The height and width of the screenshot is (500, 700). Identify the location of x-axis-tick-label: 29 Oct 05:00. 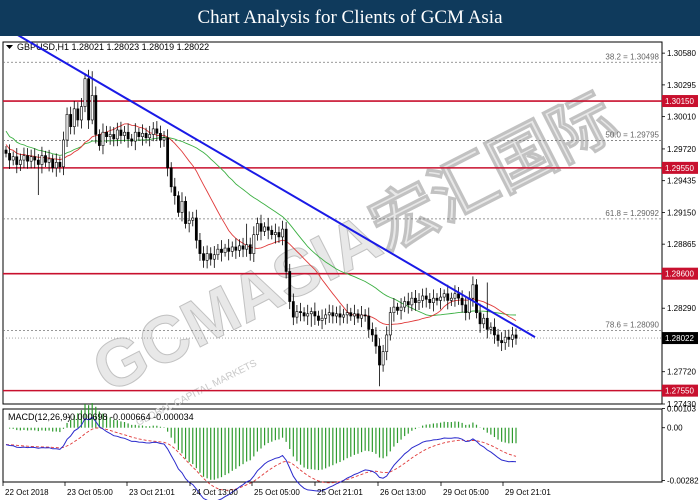
(466, 492).